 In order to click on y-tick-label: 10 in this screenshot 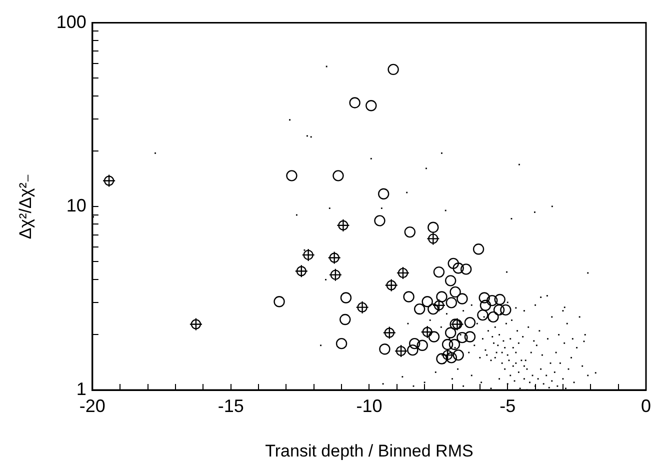, I will do `click(76, 205)`.